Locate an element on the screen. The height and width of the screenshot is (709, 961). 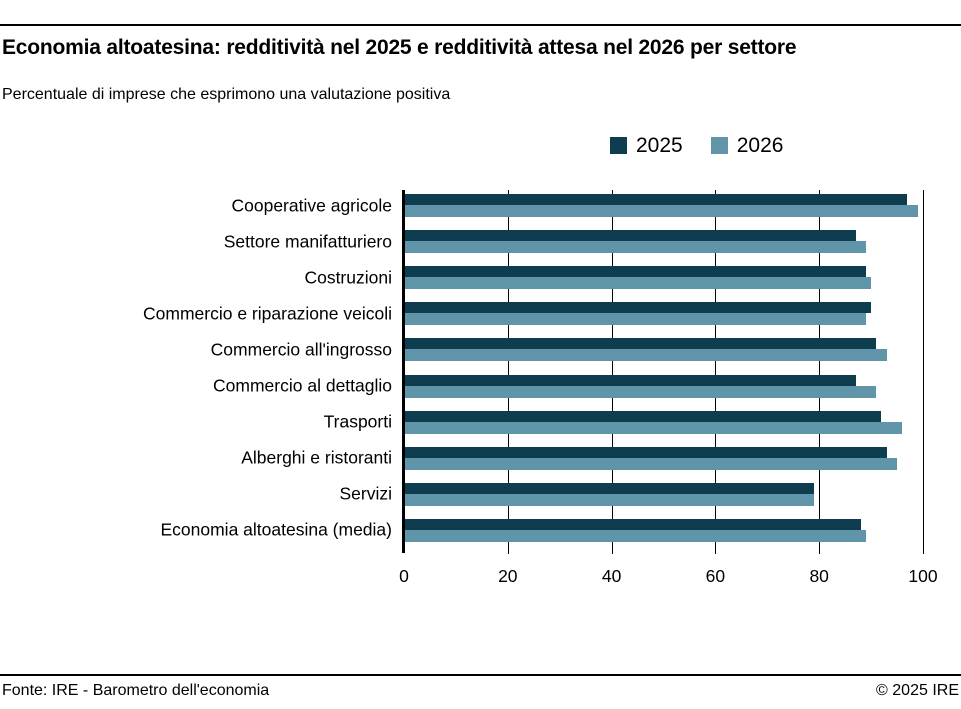
category-label: Commercio al dettaglio is located at coordinates (302, 385).